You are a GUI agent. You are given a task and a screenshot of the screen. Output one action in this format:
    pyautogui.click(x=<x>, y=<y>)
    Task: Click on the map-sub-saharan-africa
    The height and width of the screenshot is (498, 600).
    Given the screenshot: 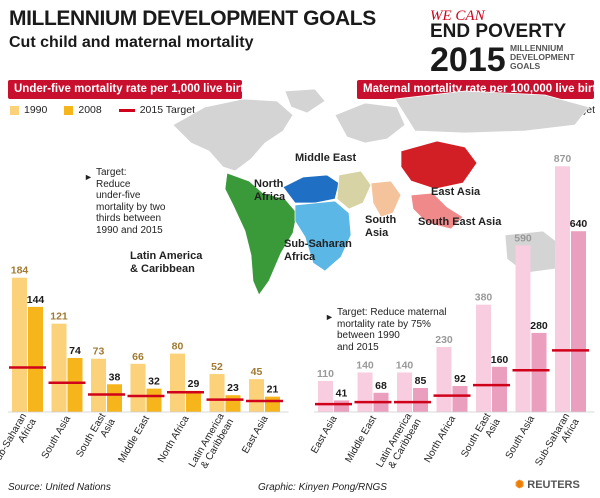 What is the action you would take?
    pyautogui.click(x=323, y=236)
    